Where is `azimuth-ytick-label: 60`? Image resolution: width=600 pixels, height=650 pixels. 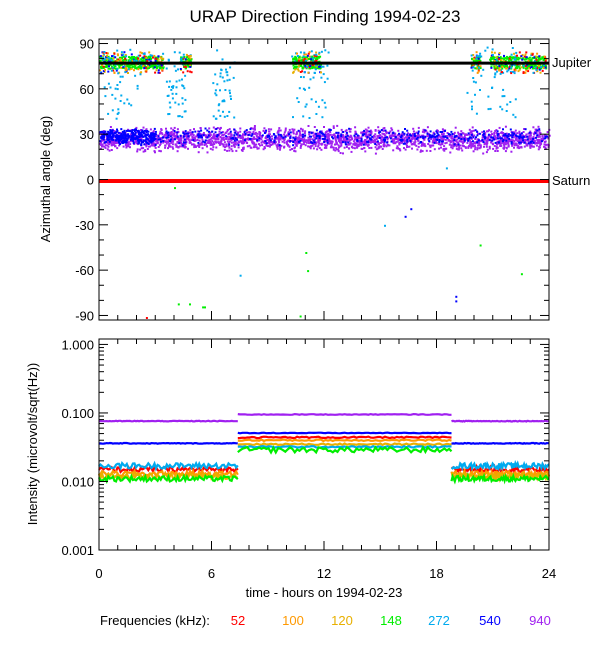 azimuth-ytick-label: 60 is located at coordinates (87, 89).